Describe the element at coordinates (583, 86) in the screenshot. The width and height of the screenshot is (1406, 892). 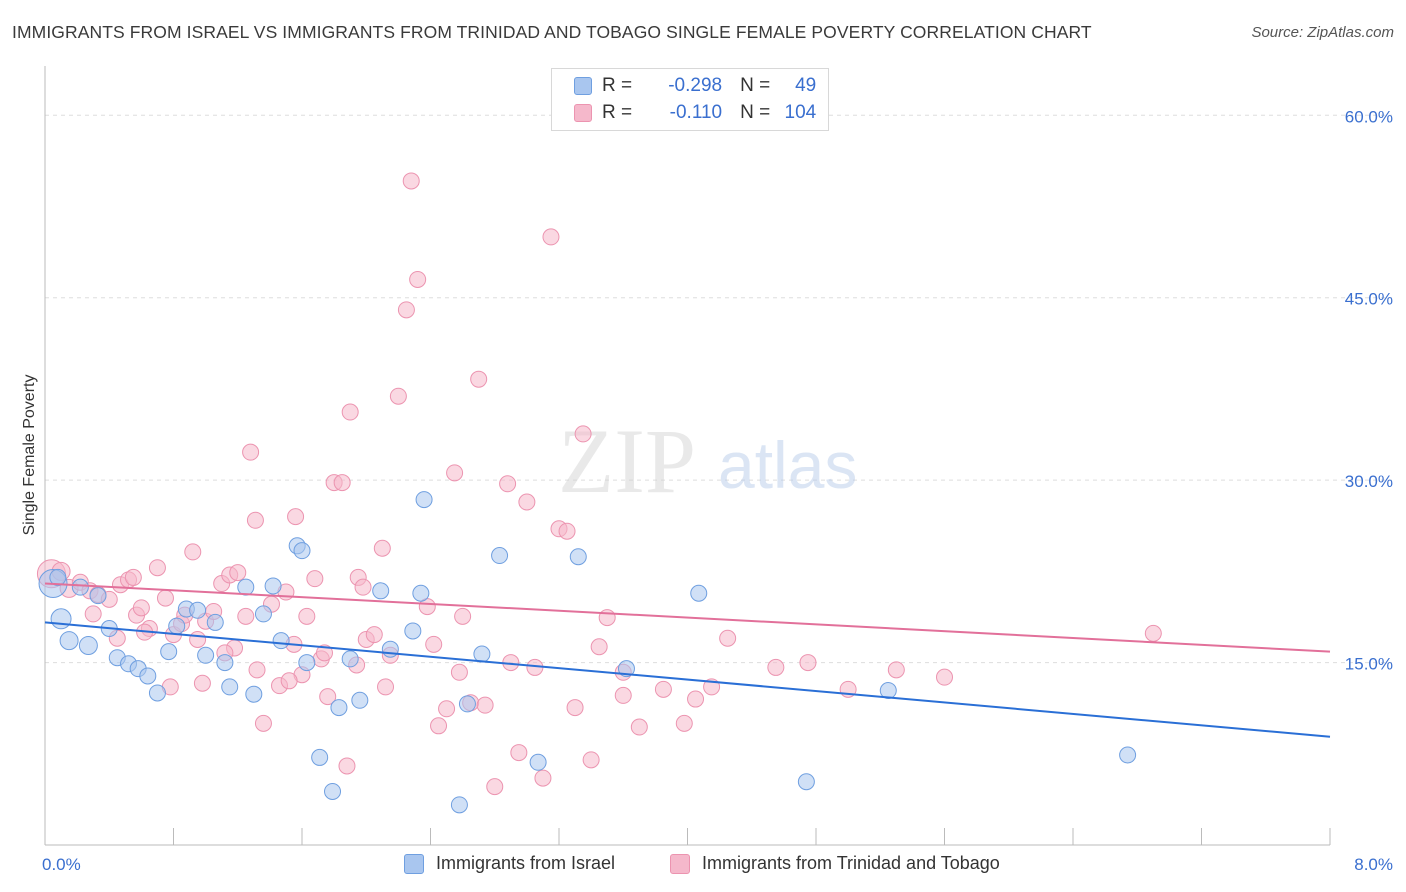
I see `legend-swatch-israel` at that location.